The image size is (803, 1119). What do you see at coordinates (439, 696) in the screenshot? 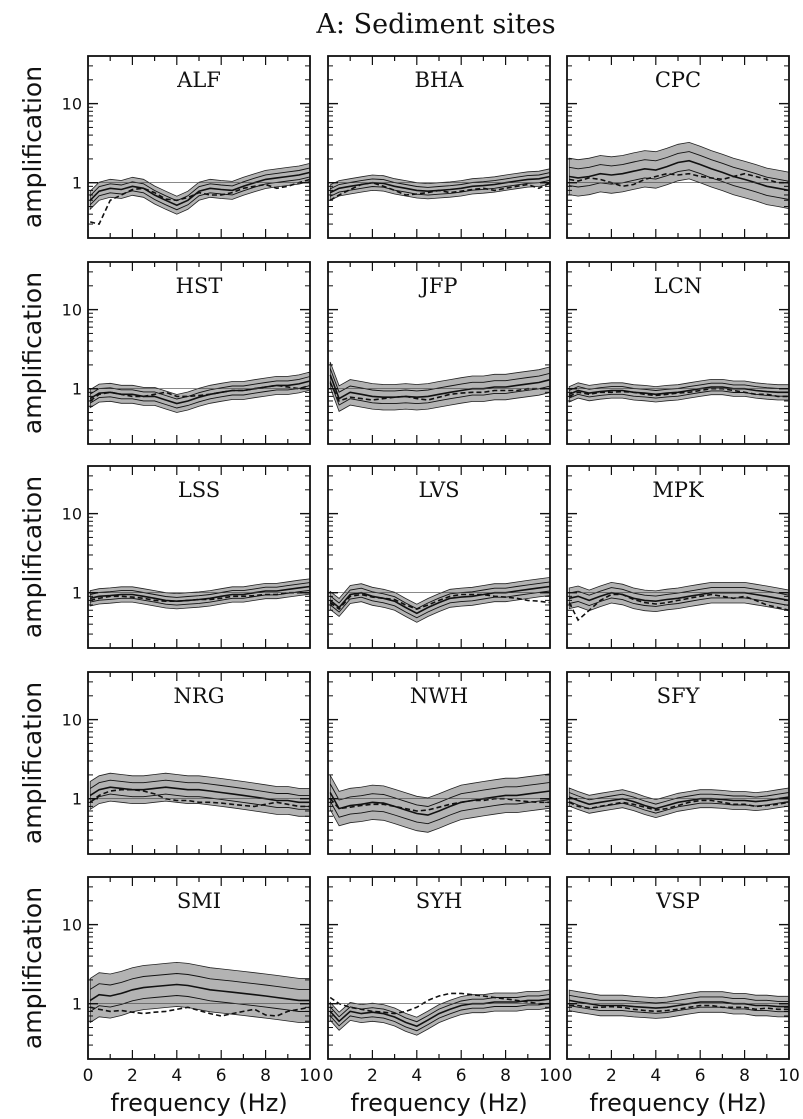
I see `site-label: NWH` at bounding box center [439, 696].